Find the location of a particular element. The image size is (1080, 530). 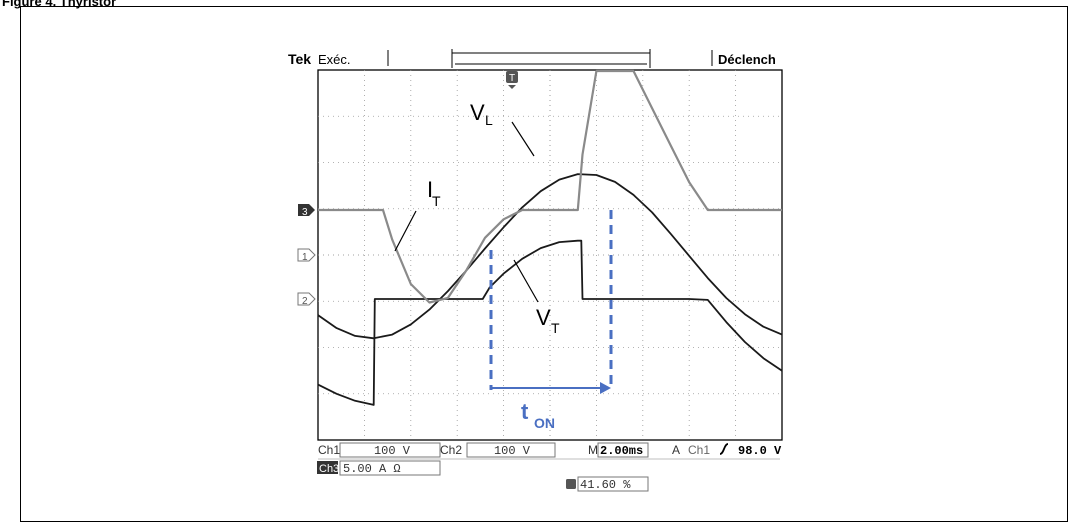

label-it-sub: T is located at coordinates (436, 201).